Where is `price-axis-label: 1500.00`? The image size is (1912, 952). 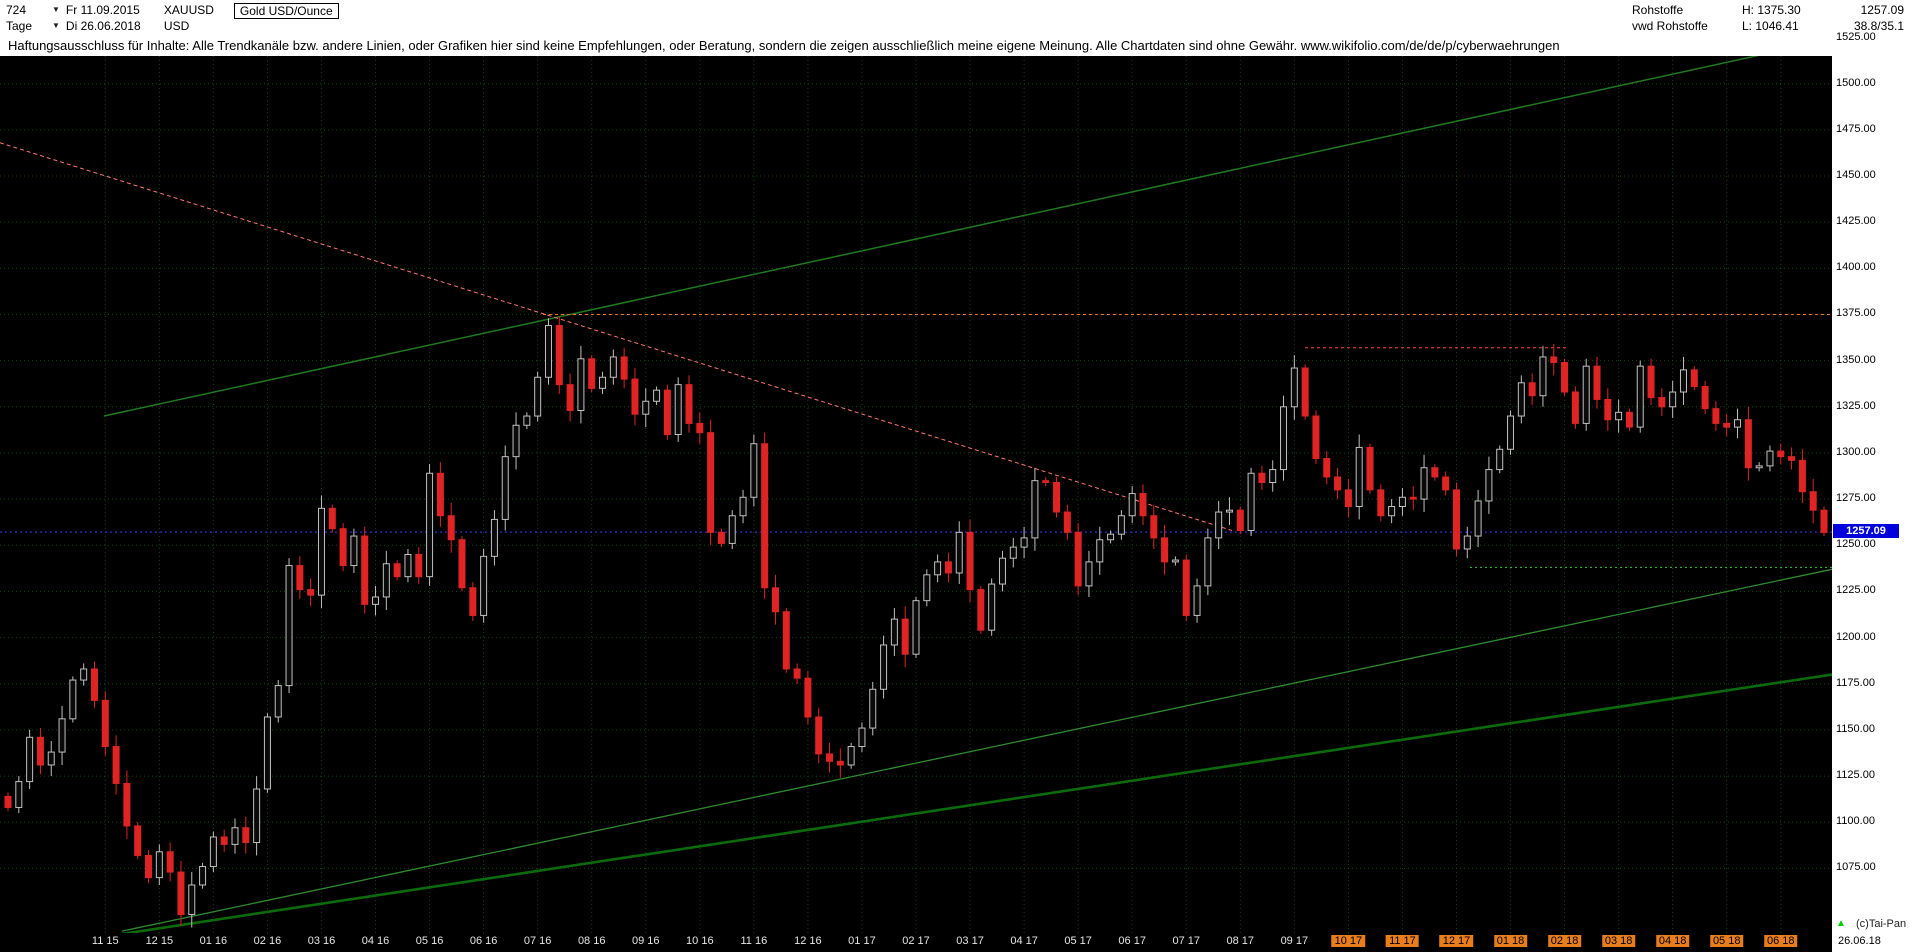
price-axis-label: 1500.00 is located at coordinates (1856, 82).